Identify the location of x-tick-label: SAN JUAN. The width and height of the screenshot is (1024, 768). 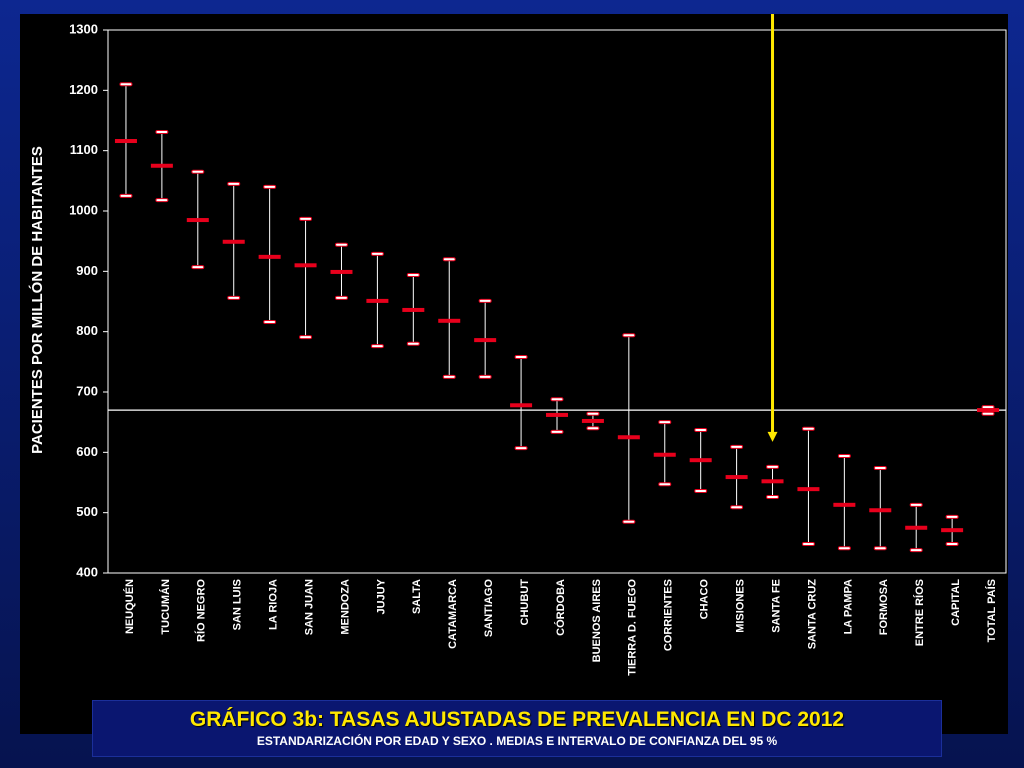
(309, 607).